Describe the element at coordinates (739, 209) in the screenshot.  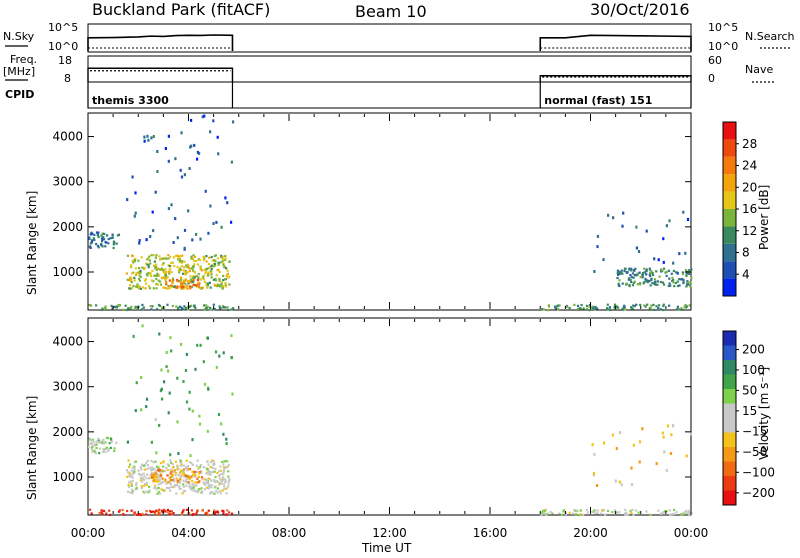
I see `power-colorbar: 4 8 12 16 20 24 28` at that location.